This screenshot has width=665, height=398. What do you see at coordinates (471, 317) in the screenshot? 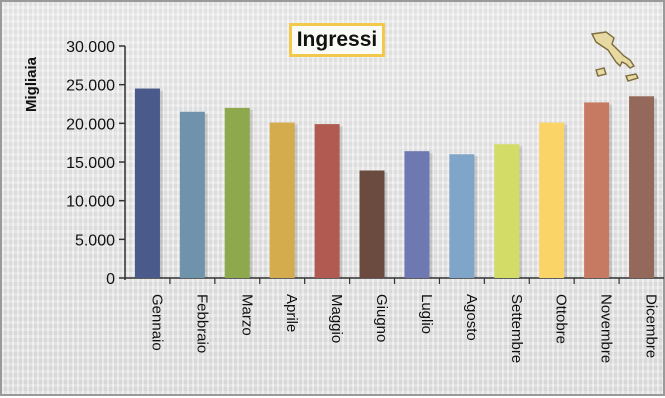
I see `x-tick-label: Agosto` at bounding box center [471, 317].